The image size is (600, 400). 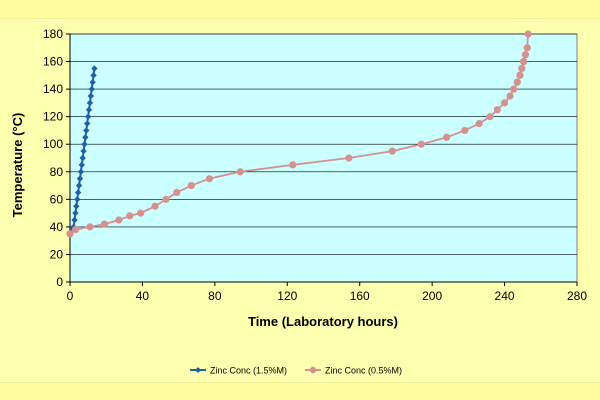 What do you see at coordinates (577, 296) in the screenshot?
I see `x-tick-label-7: 280` at bounding box center [577, 296].